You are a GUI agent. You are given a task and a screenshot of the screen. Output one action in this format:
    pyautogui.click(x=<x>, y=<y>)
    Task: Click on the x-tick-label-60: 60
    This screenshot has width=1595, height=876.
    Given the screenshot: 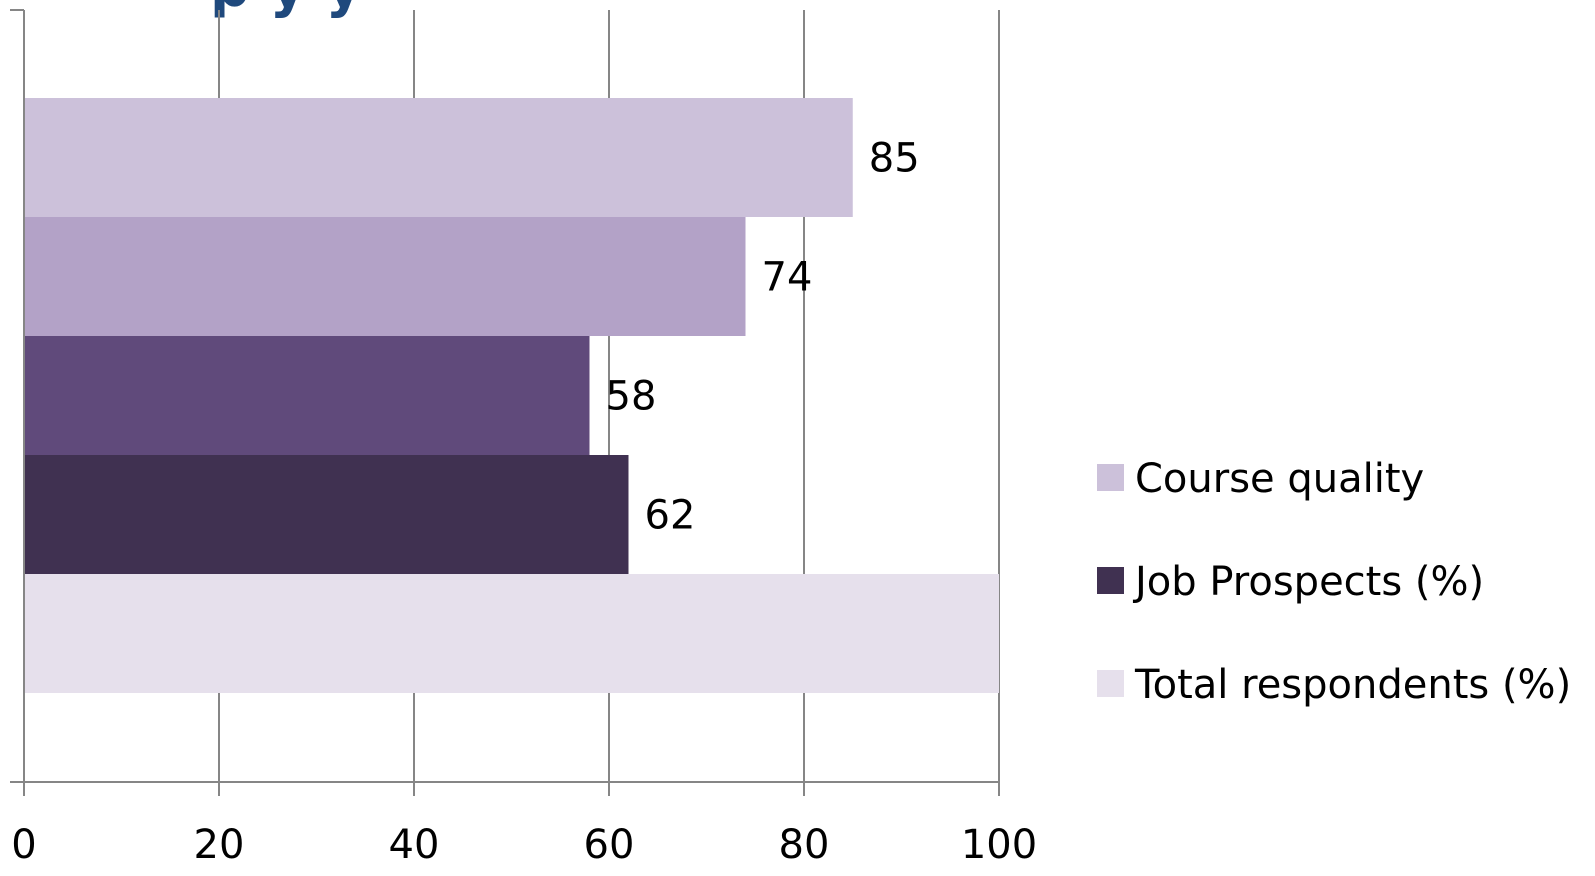 What is the action you would take?
    pyautogui.click(x=609, y=845)
    